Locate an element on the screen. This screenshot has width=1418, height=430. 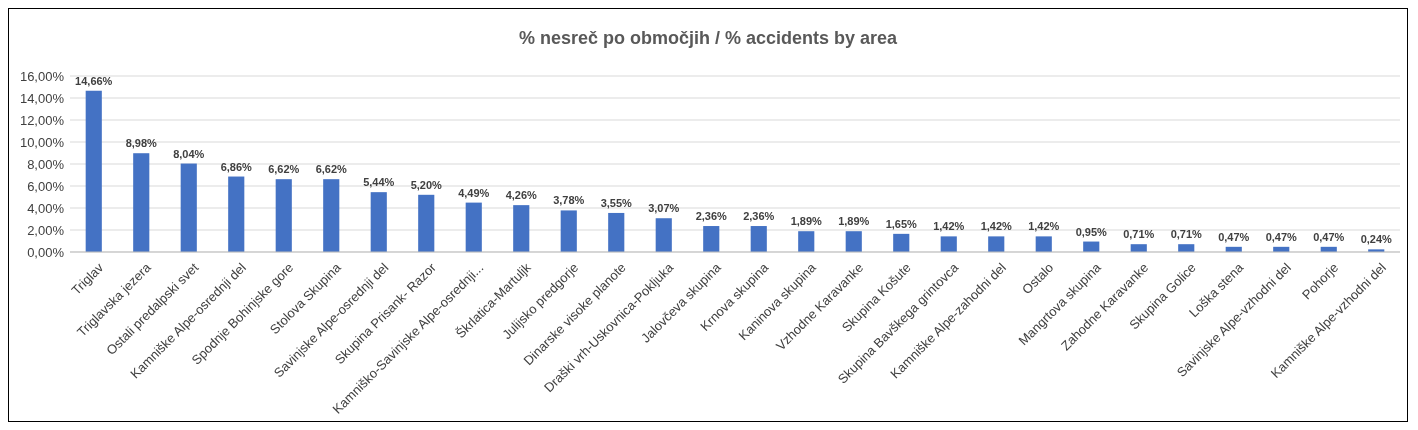
y-tick-label: 10,00% is located at coordinates (42, 142).